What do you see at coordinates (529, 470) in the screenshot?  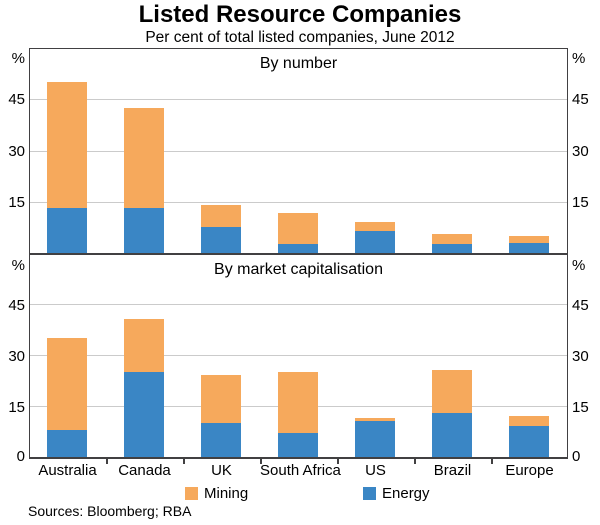 I see `category-label-europe: Europe` at bounding box center [529, 470].